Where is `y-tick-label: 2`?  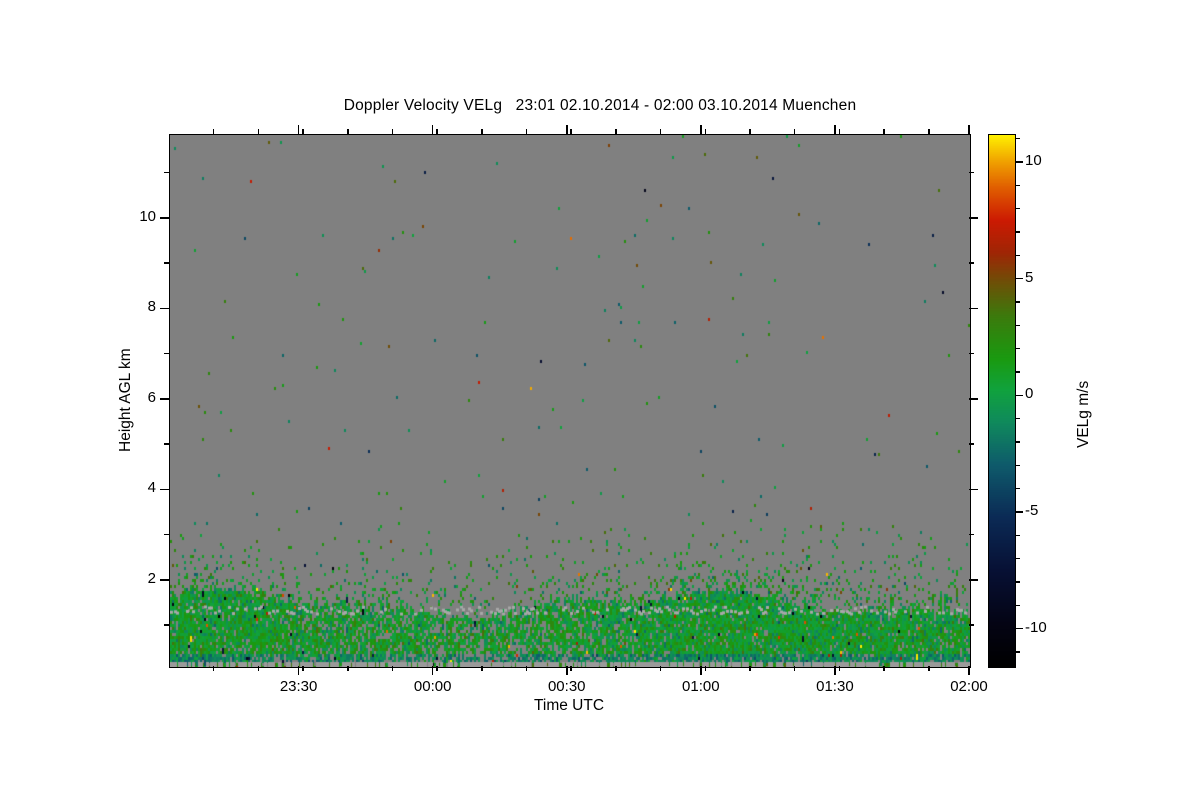 y-tick-label: 2 is located at coordinates (151, 578).